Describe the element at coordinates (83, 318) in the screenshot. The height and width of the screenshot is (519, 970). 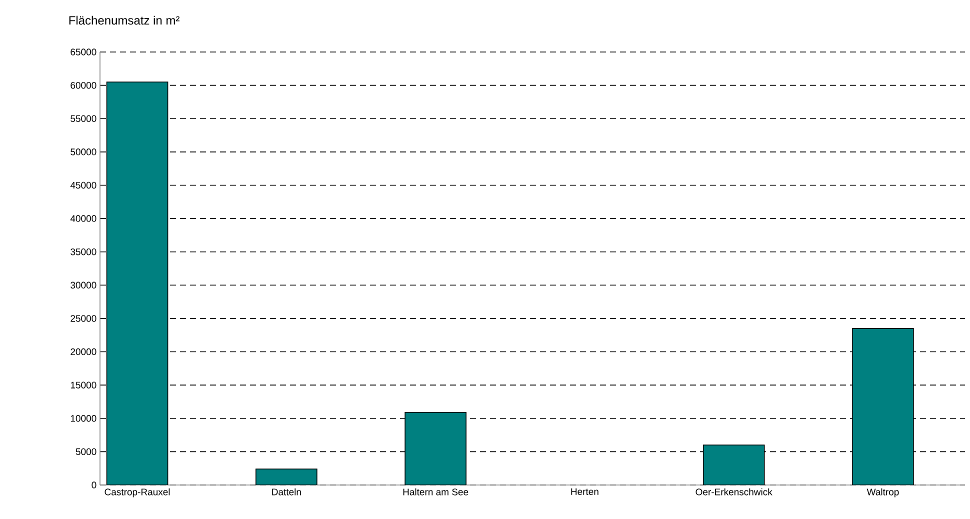
I see `y-tick-label: 25000` at that location.